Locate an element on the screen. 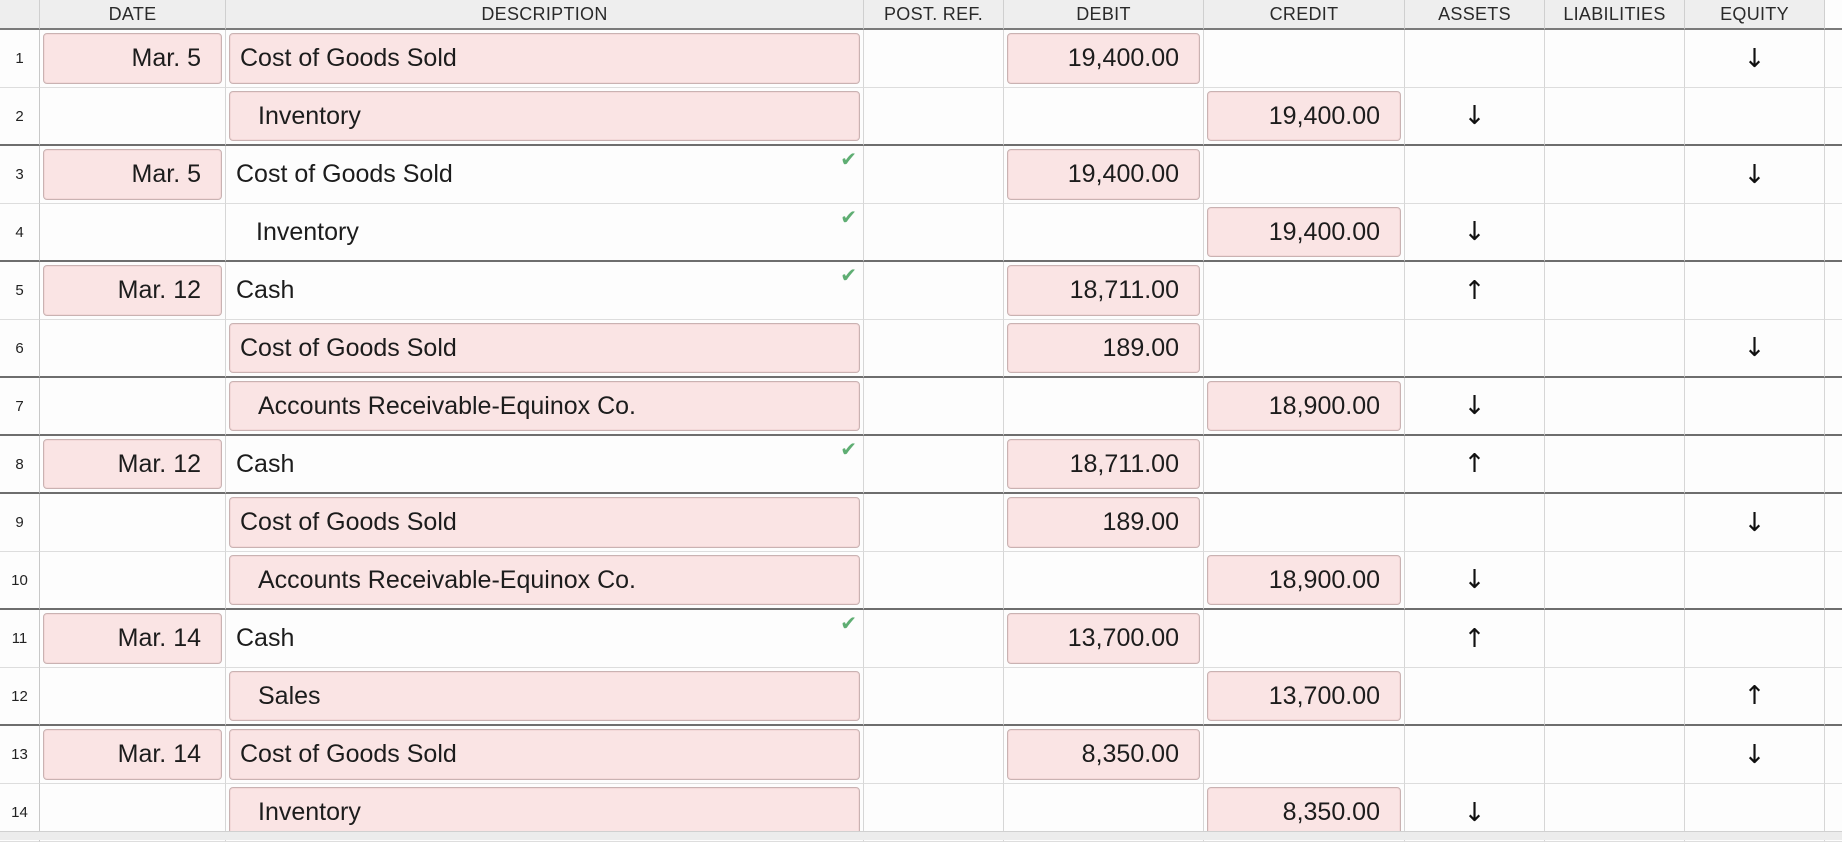 The height and width of the screenshot is (842, 1842). debit-input: 13,700.00 is located at coordinates (1103, 638).